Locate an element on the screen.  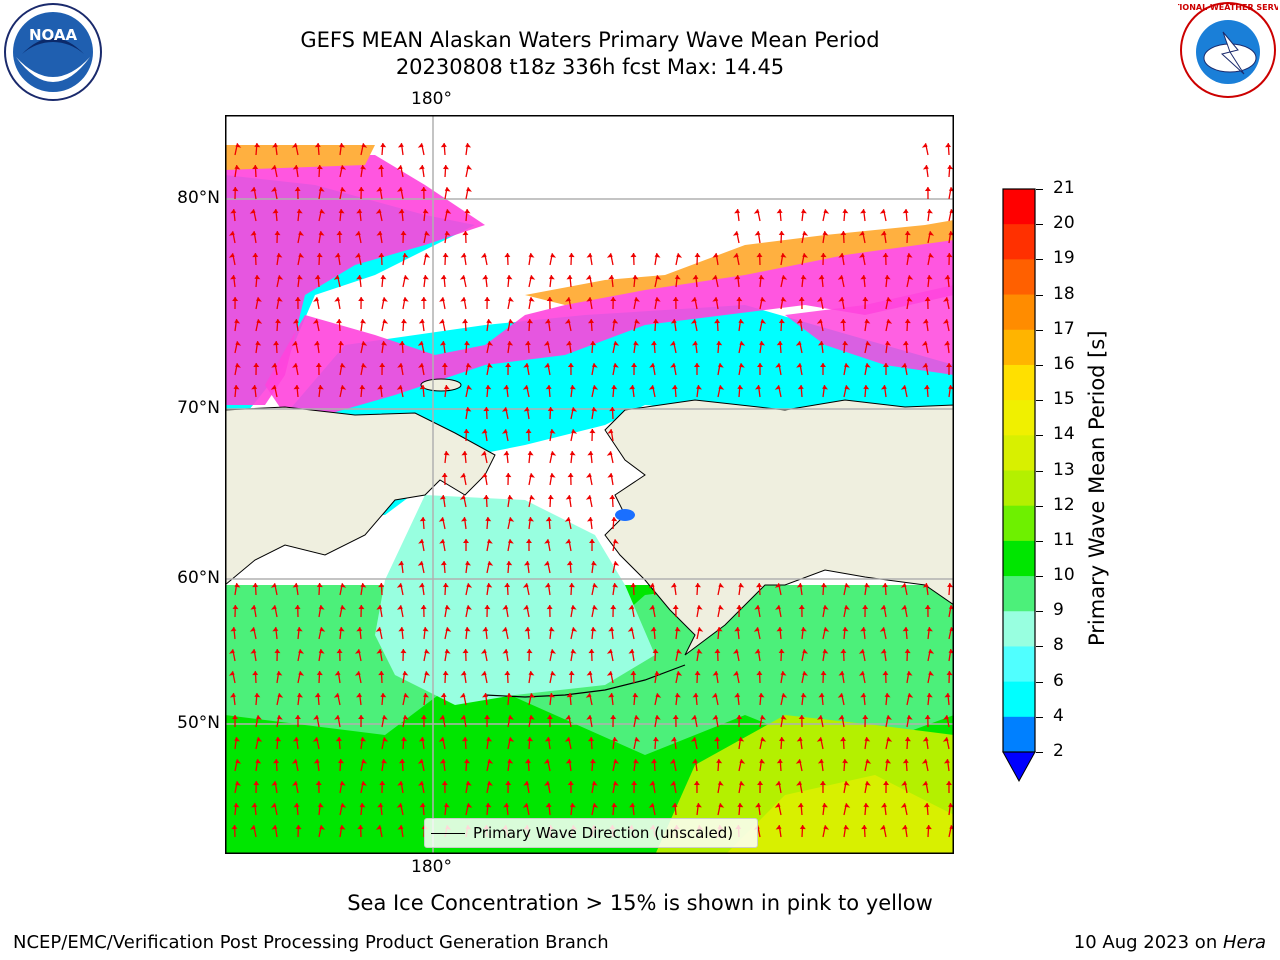
nws-logo-text: NATIONAL WEATHER SERVICE is located at coordinates (1228, 7).